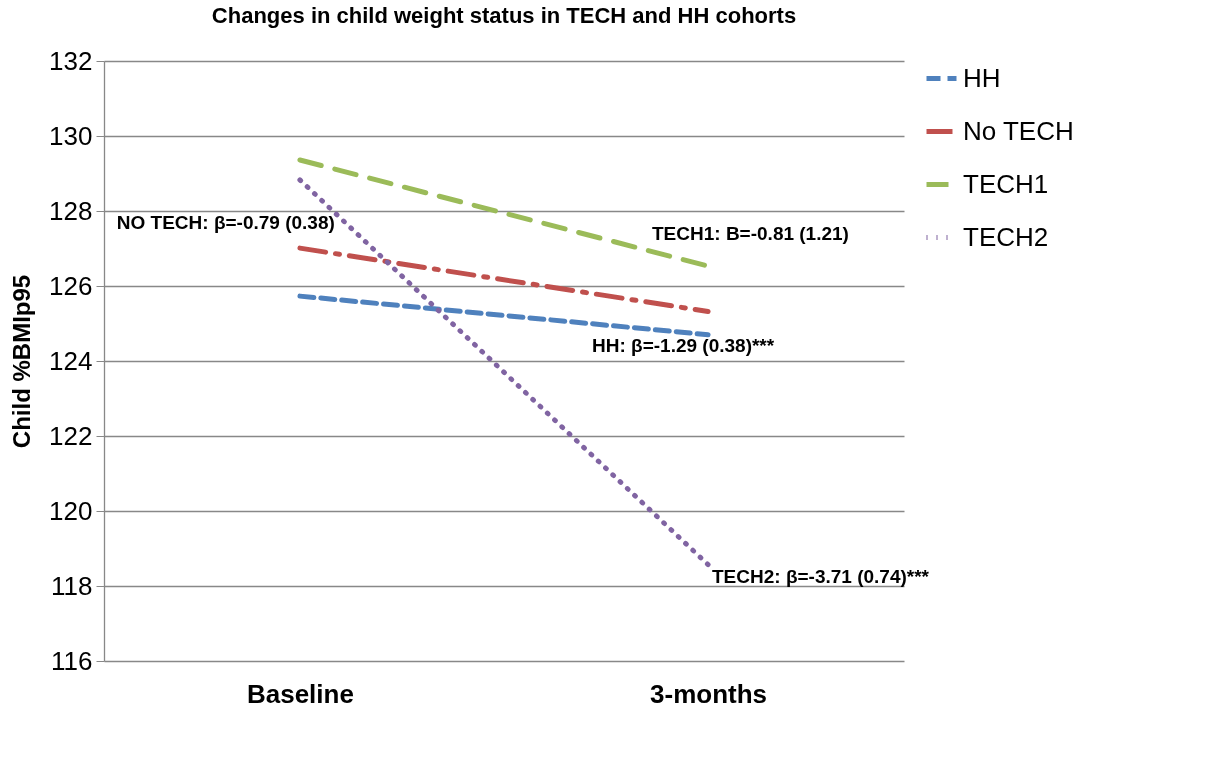 The width and height of the screenshot is (1226, 777). What do you see at coordinates (71, 135) in the screenshot?
I see `y-tick-label: 130` at bounding box center [71, 135].